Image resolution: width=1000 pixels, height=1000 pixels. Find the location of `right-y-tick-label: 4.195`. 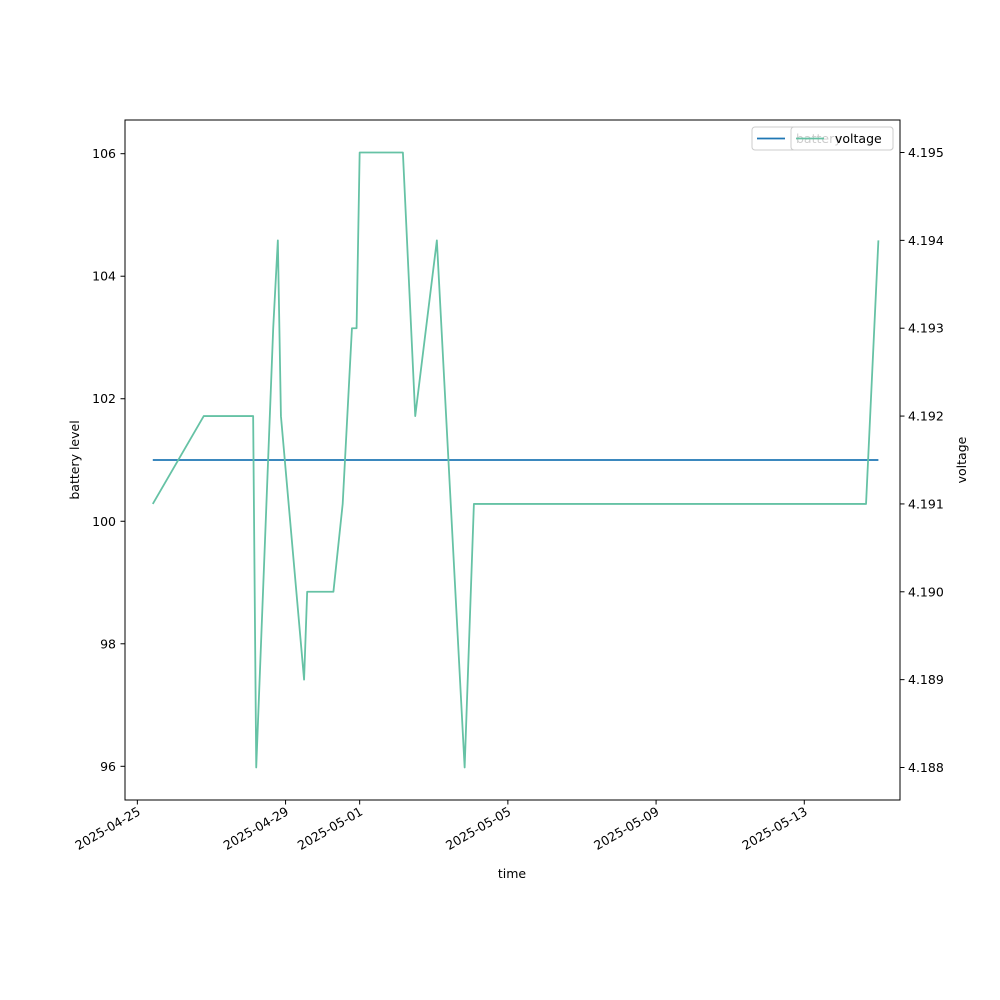

right-y-tick-label: 4.195 is located at coordinates (926, 152).